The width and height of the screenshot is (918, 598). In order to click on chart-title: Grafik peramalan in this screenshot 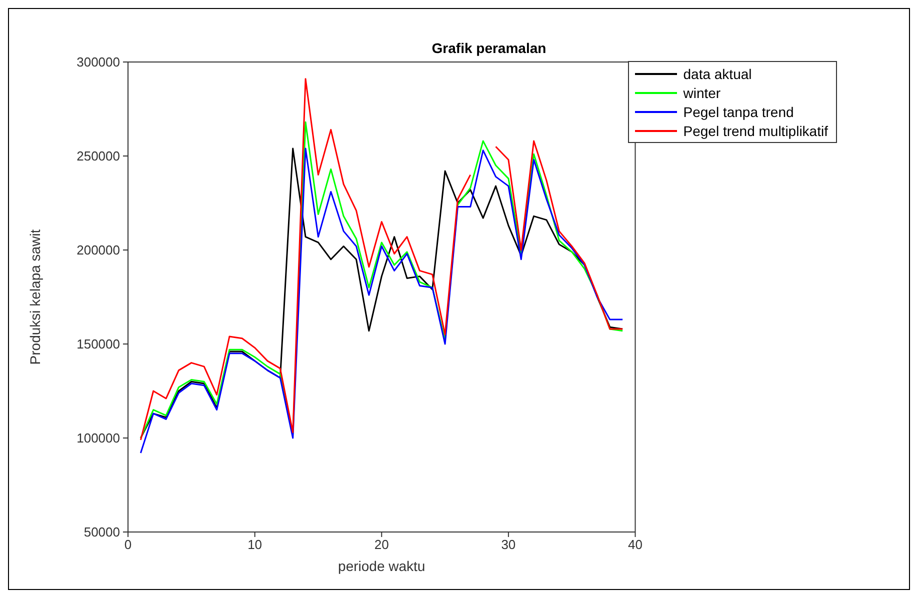, I will do `click(489, 48)`.